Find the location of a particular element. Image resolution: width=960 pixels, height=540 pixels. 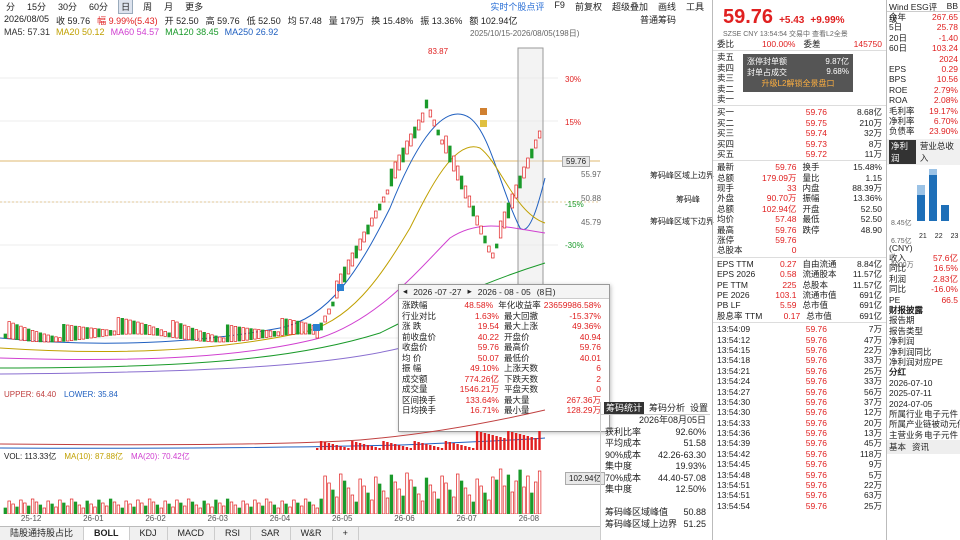

normal-chip-button: 普通筹码 is located at coordinates (658, 20).